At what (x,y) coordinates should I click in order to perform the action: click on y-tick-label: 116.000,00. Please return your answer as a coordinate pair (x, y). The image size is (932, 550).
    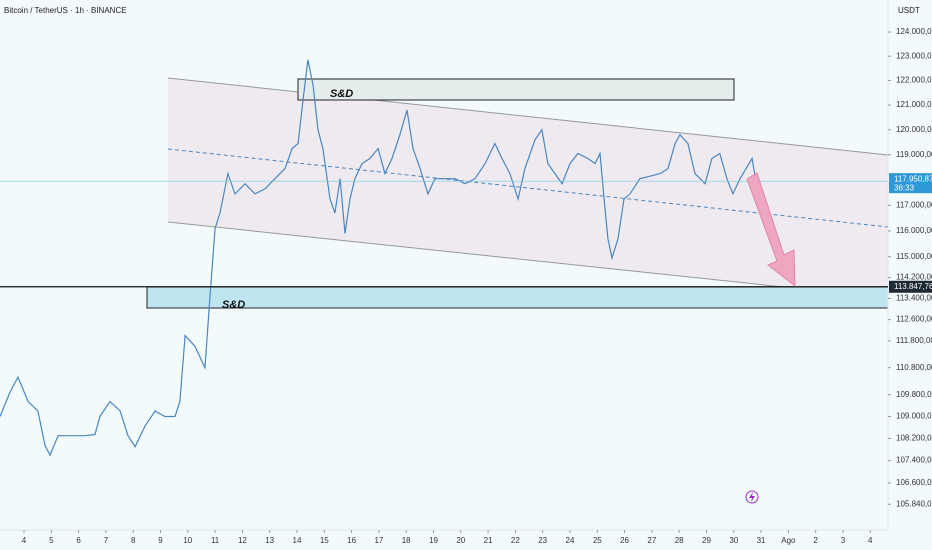
    Looking at the image, I should click on (914, 230).